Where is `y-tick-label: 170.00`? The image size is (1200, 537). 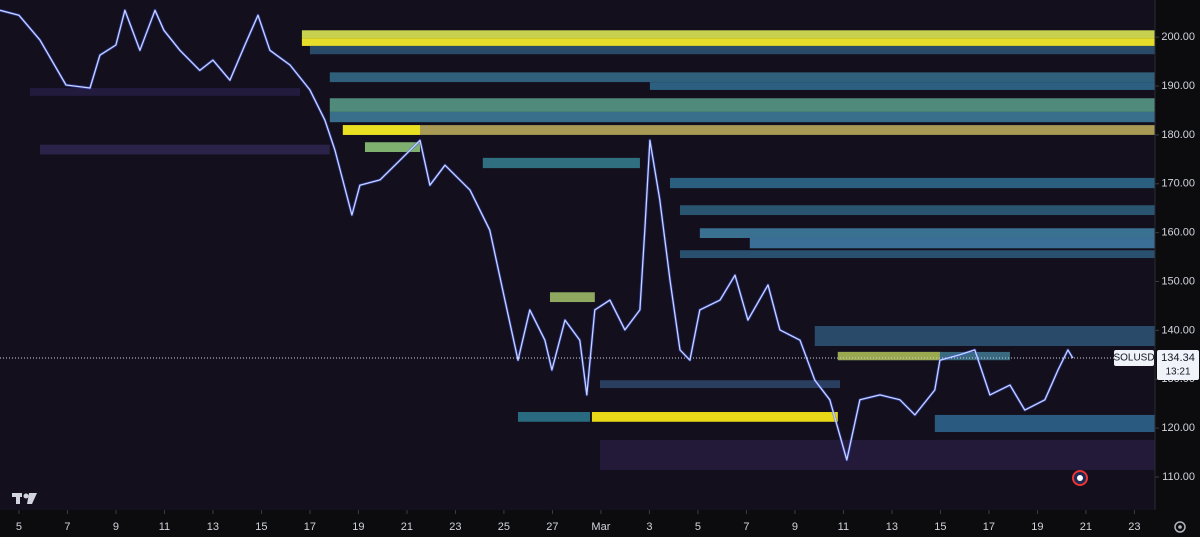
y-tick-label: 170.00 is located at coordinates (1178, 184).